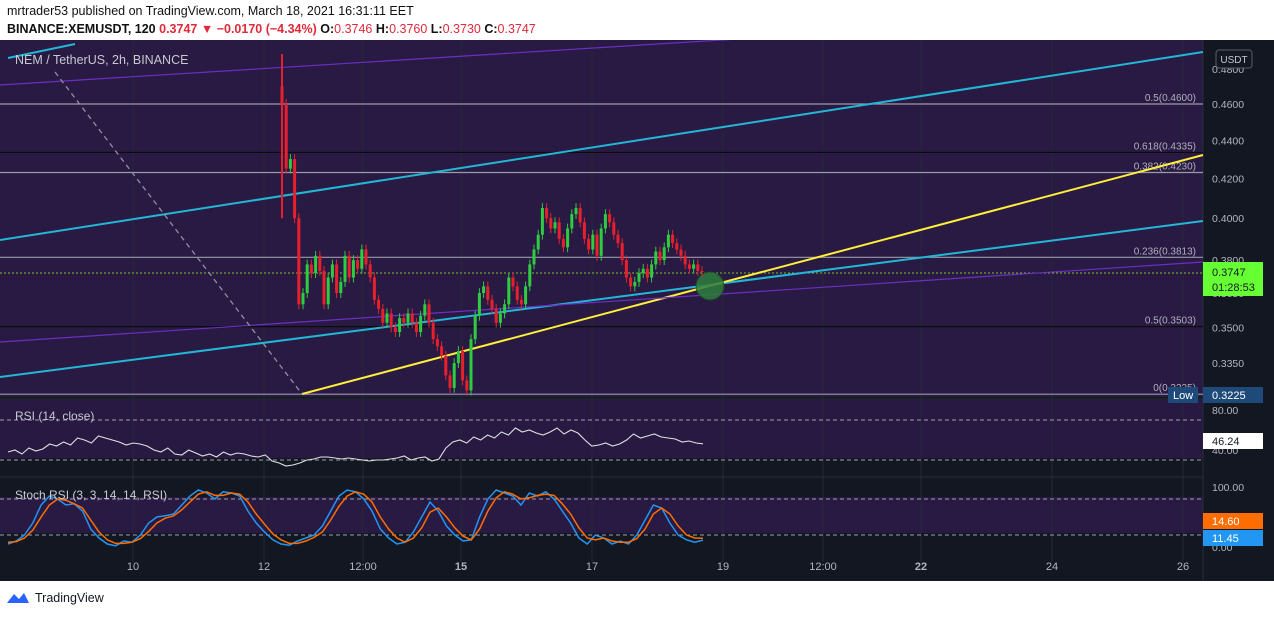 This screenshot has height=617, width=1274. What do you see at coordinates (366, 63) in the screenshot?
I see `trendline-purple-upper` at bounding box center [366, 63].